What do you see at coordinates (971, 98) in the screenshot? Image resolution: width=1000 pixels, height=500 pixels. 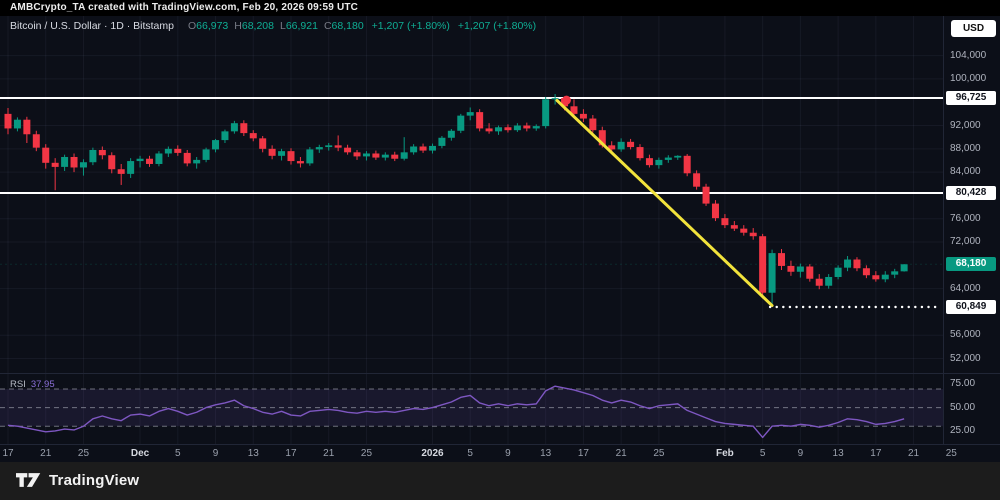 I see `level-price-label: 96,725` at bounding box center [971, 98].